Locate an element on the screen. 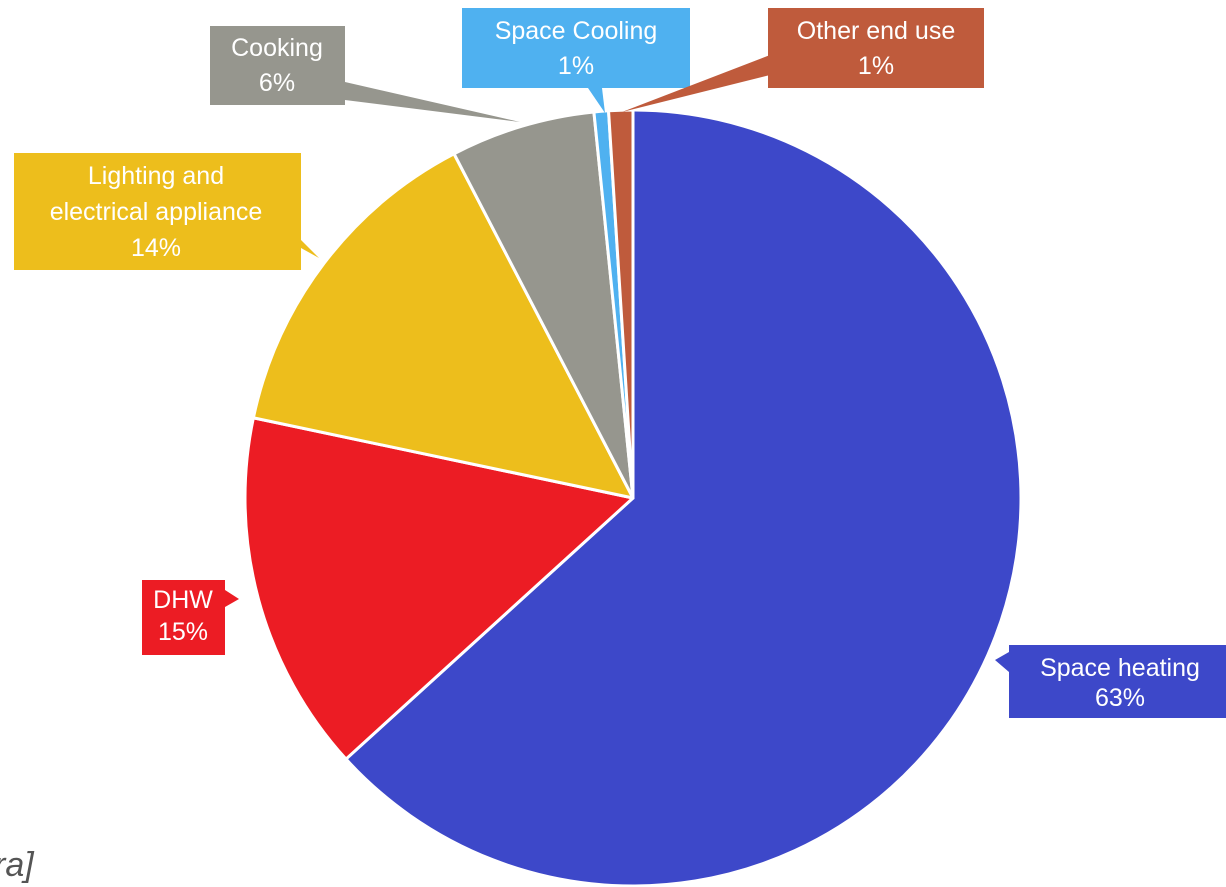 The height and width of the screenshot is (887, 1226). callout-lighting: Lighting and electrical appliance 14% is located at coordinates (166, 211).